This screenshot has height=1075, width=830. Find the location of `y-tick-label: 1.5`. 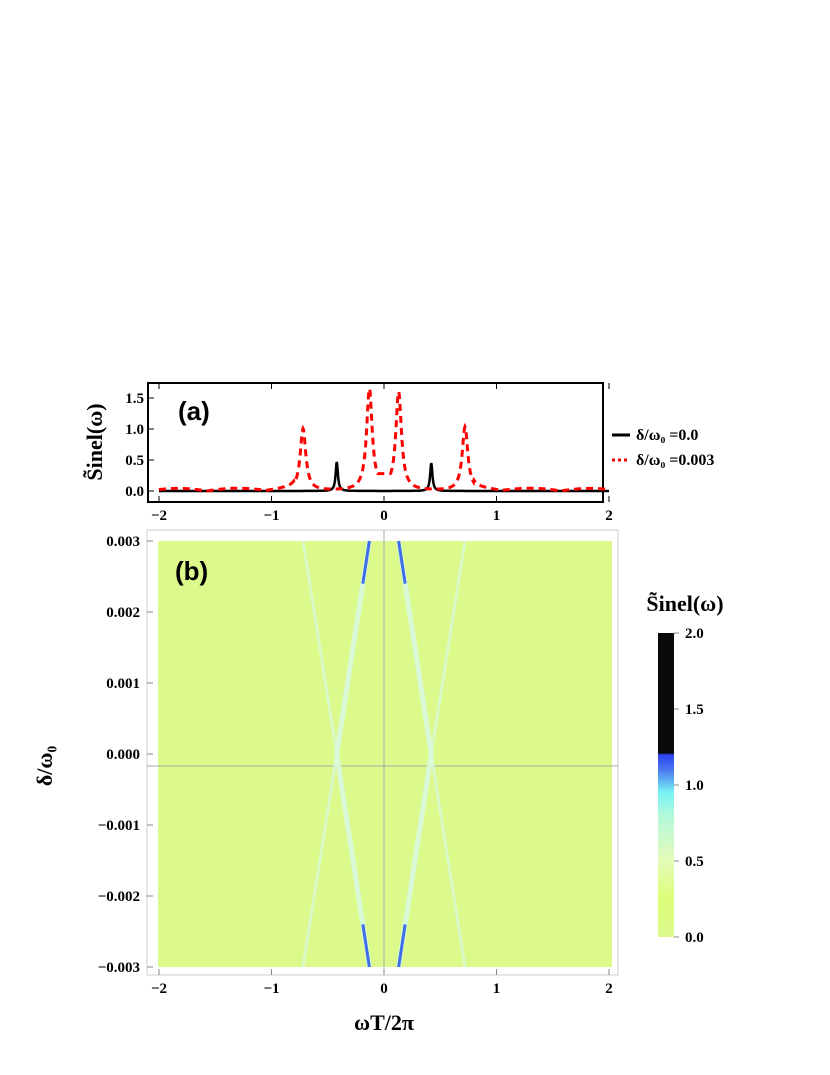

y-tick-label: 1.5 is located at coordinates (134, 399).